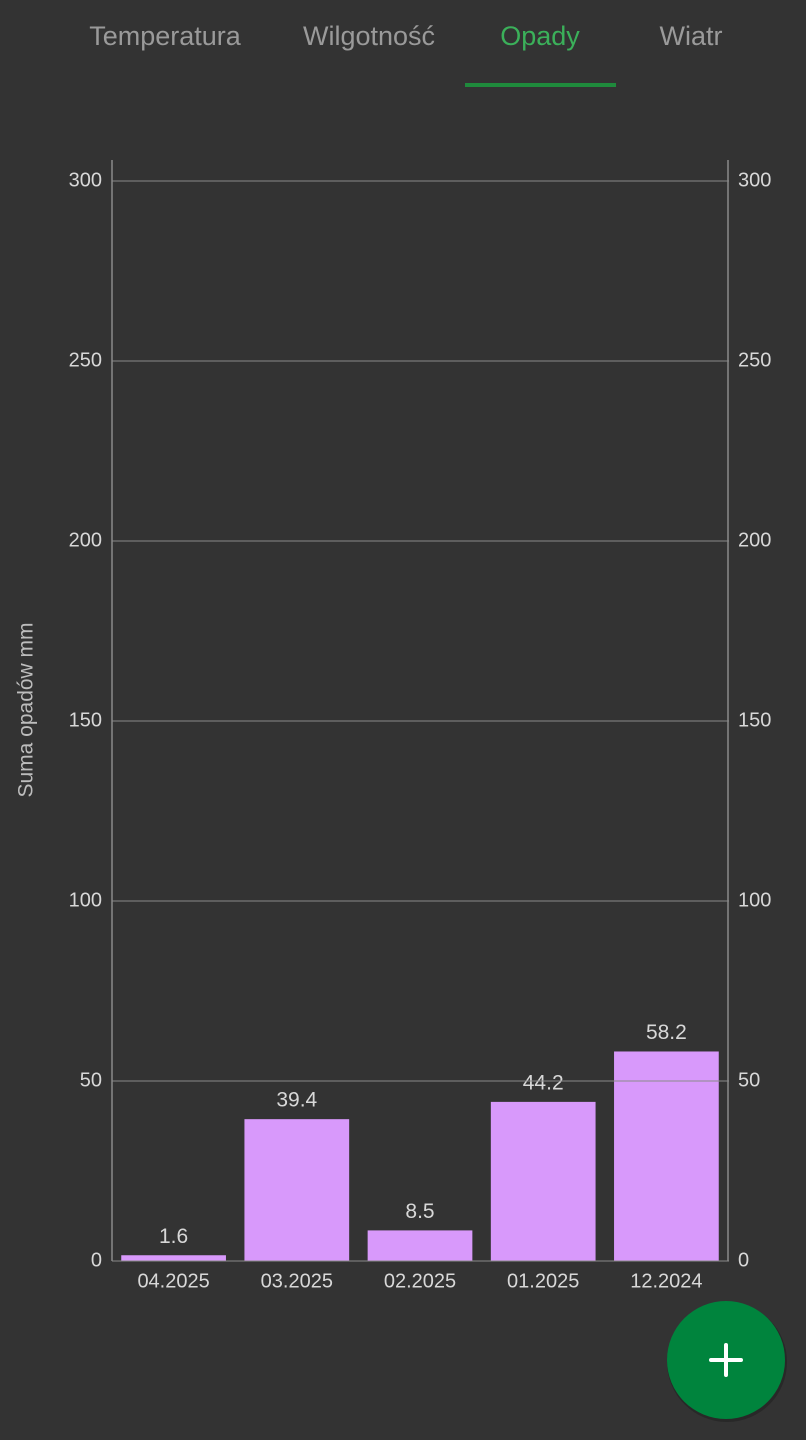  I want to click on tab-label: Temperatura, so click(165, 36).